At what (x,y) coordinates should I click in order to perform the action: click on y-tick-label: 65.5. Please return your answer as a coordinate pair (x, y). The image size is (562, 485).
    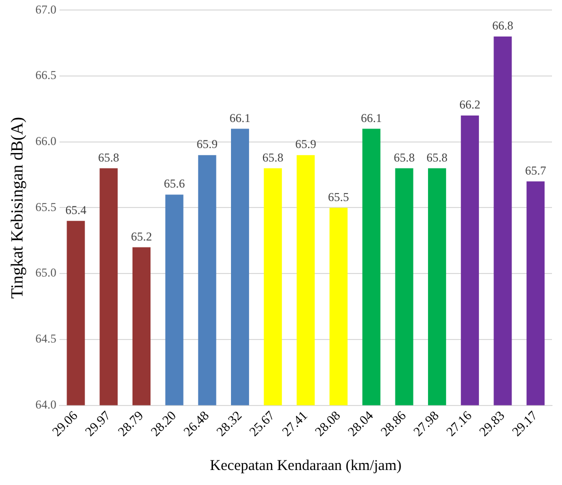
    Looking at the image, I should click on (45, 207).